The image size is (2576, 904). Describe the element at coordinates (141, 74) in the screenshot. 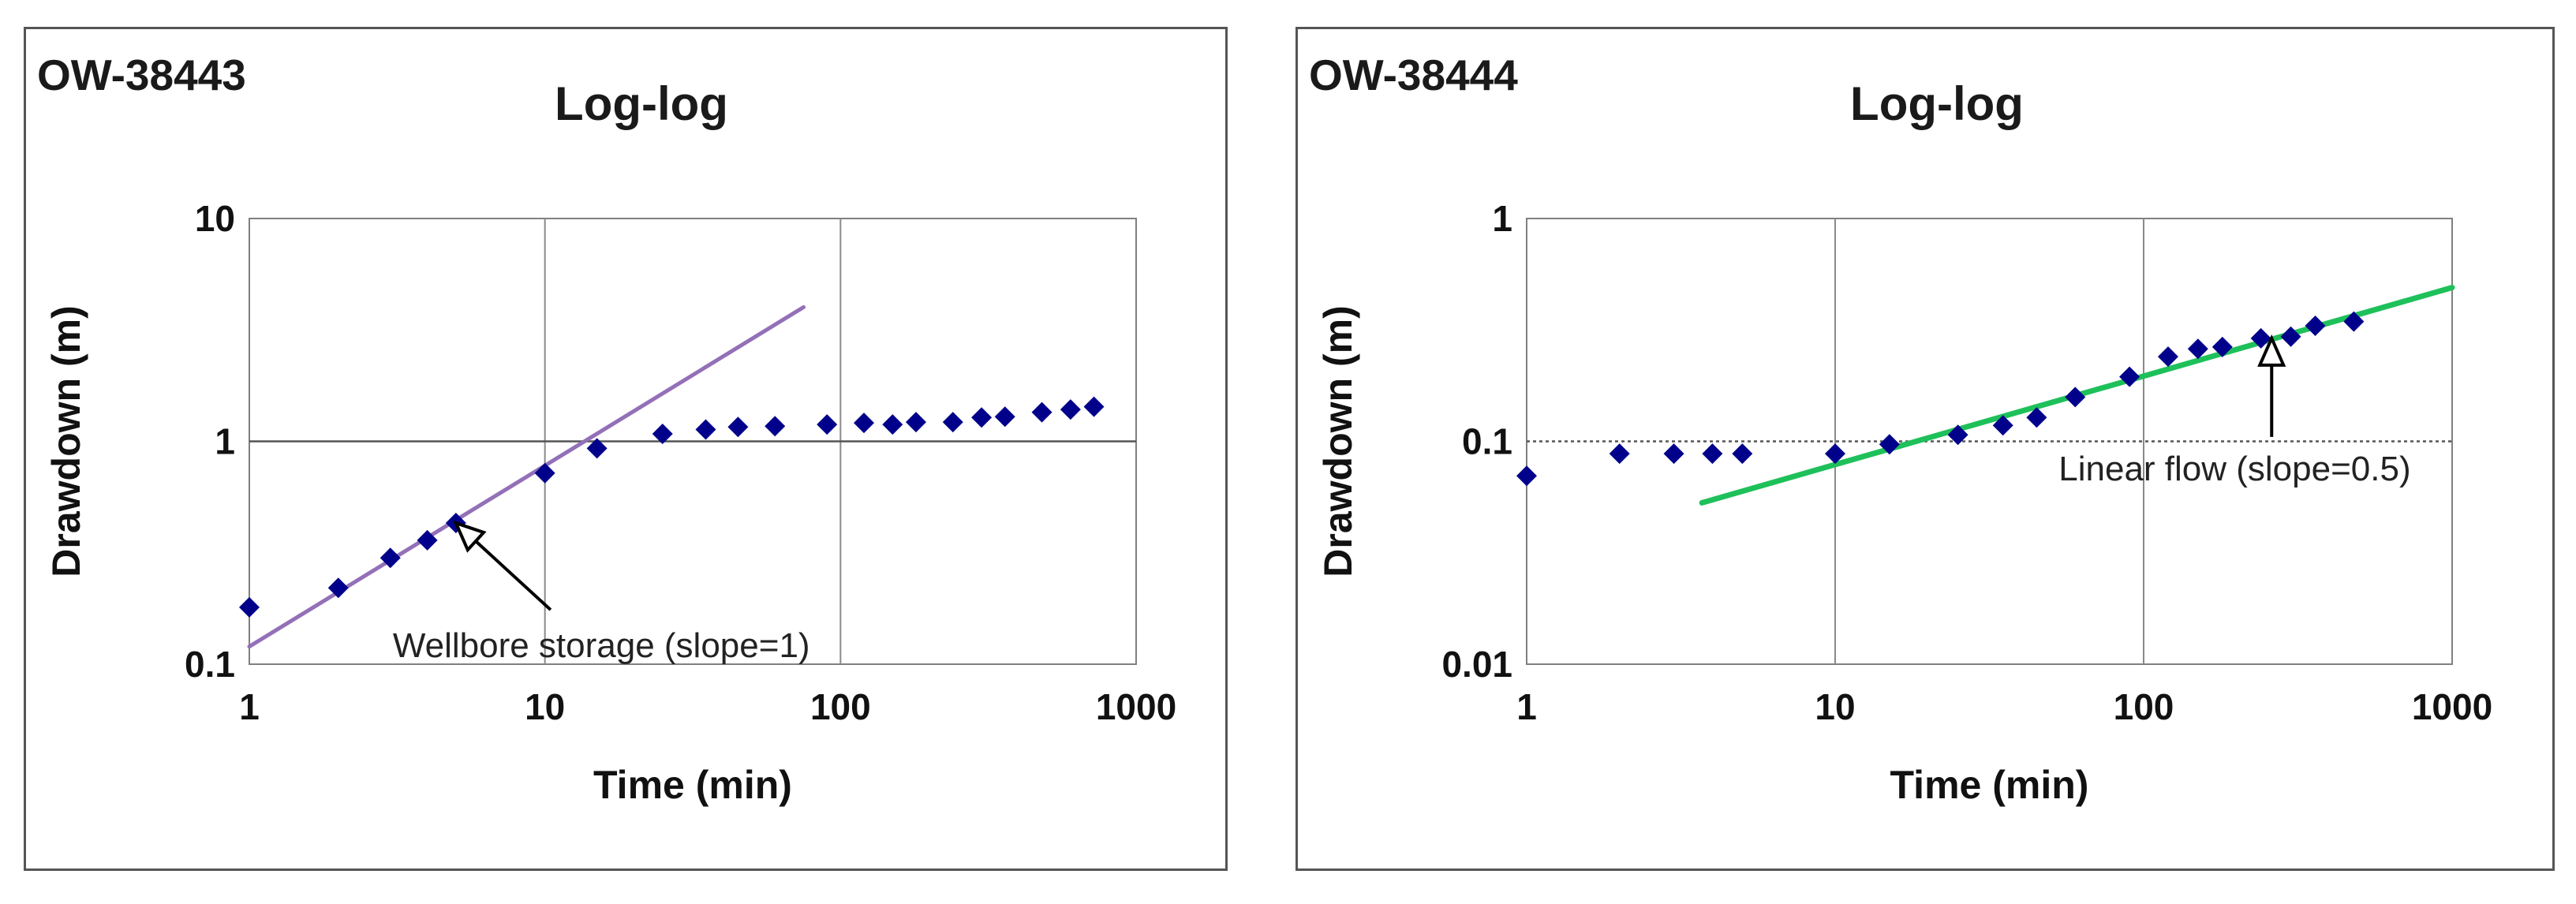

I see `well-id-label: OW-38443` at that location.